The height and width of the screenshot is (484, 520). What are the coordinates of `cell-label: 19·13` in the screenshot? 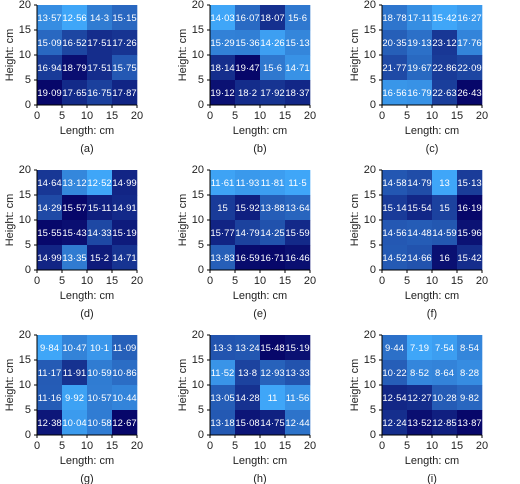 It's located at (419, 43).